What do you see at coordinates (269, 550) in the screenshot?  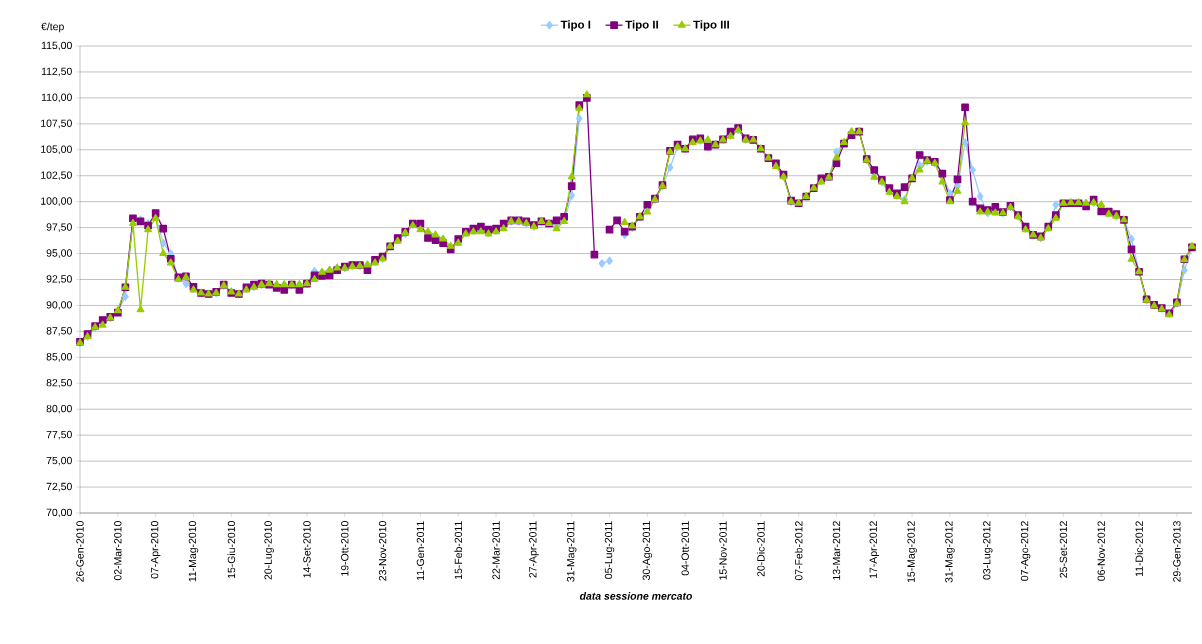 I see `x-tick-label: 20-Lug-2010` at bounding box center [269, 550].